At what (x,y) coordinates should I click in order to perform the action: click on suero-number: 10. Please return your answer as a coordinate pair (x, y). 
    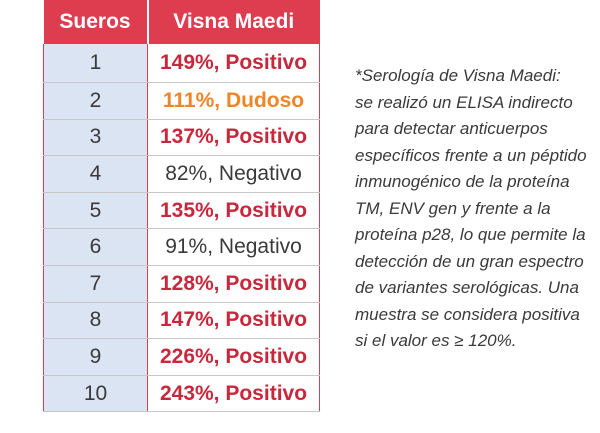
    Looking at the image, I should click on (95, 394).